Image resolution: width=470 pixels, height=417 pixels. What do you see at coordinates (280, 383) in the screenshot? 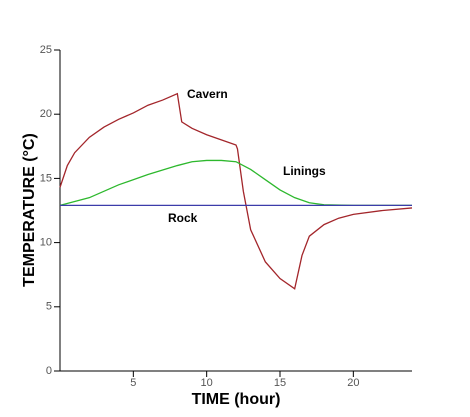
I see `x-tick-label: 15` at bounding box center [280, 383].